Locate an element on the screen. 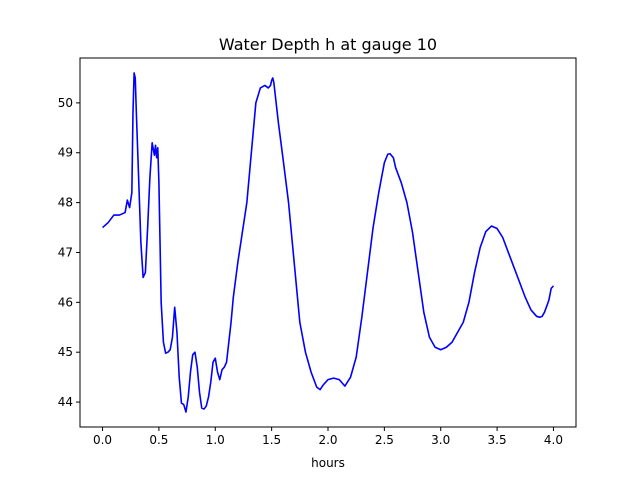 The image size is (640, 480). x-tick-label: 3.0 is located at coordinates (440, 440).